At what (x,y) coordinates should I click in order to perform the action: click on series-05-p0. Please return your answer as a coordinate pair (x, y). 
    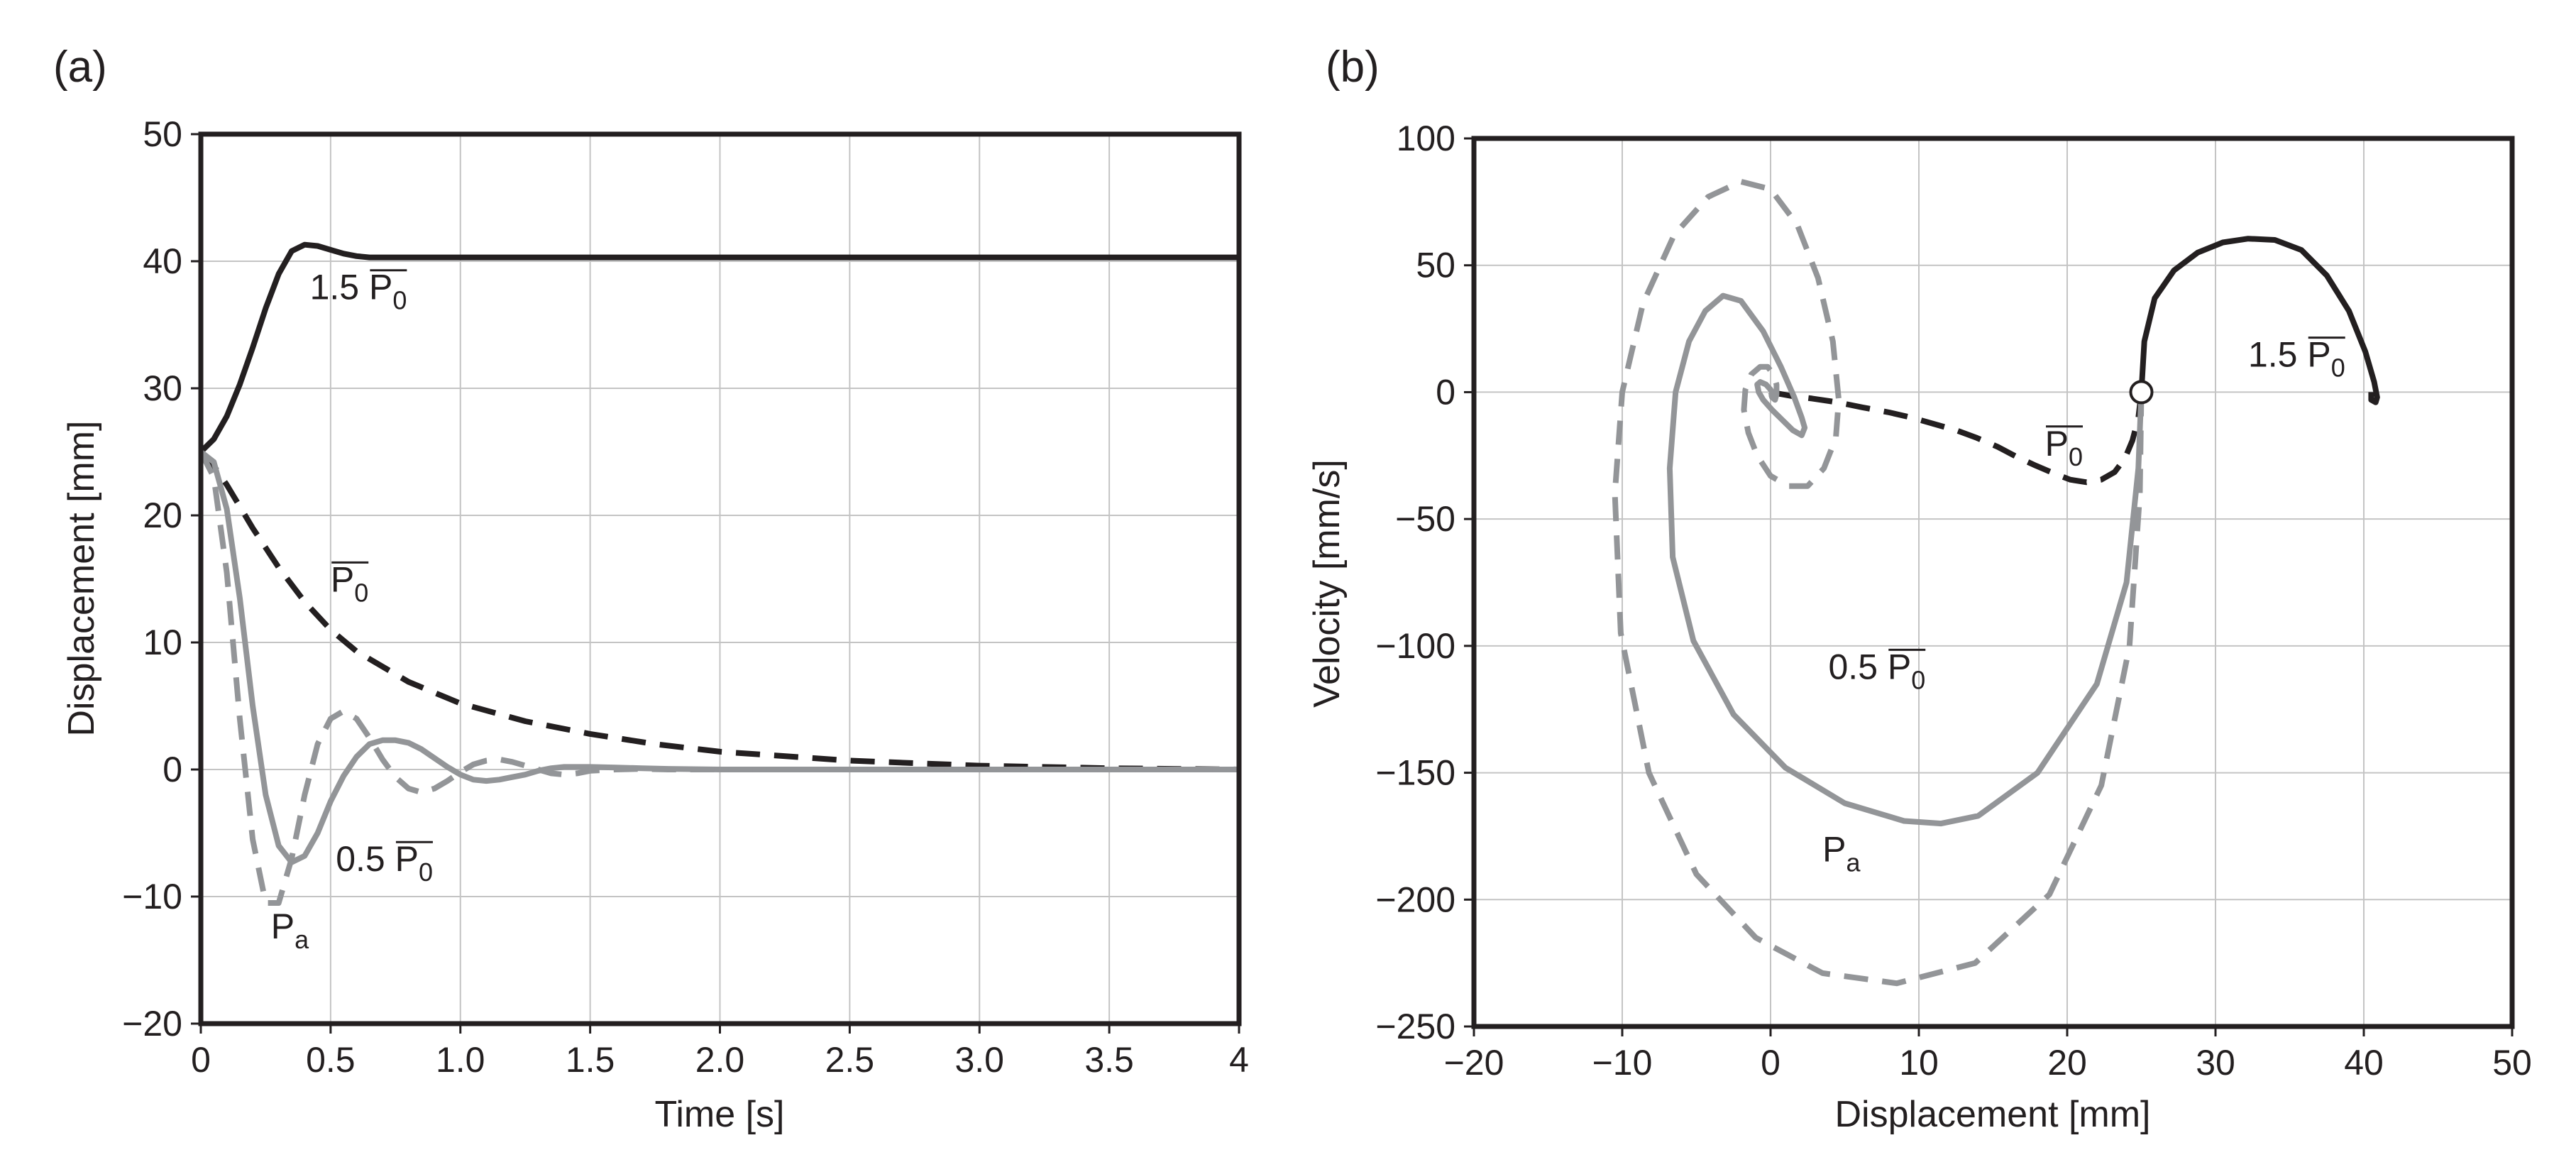
    Looking at the image, I should click on (1905, 559).